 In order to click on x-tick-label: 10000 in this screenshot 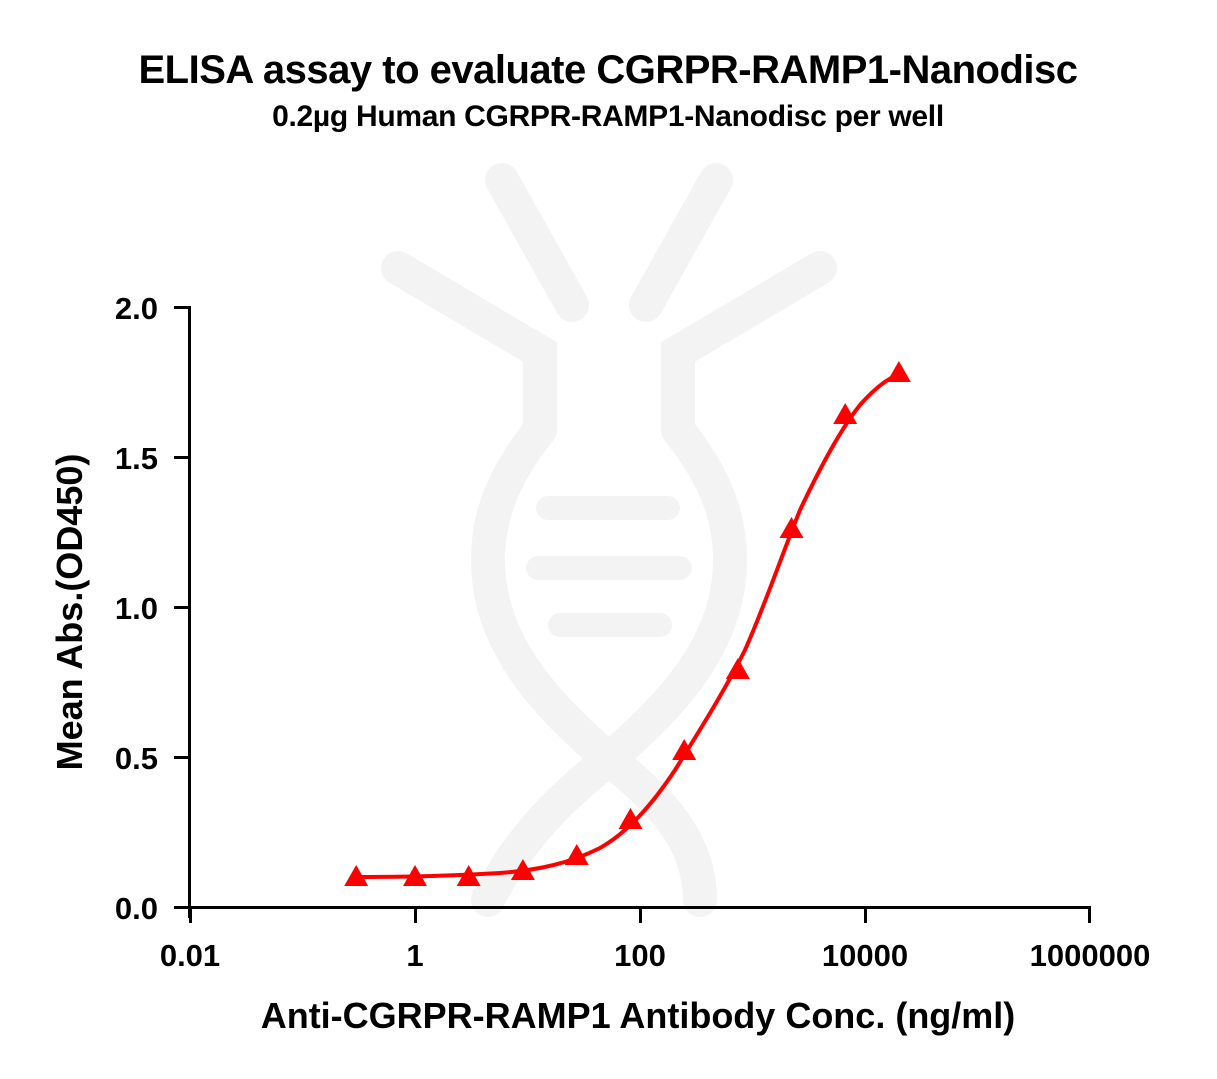, I will do `click(865, 955)`.